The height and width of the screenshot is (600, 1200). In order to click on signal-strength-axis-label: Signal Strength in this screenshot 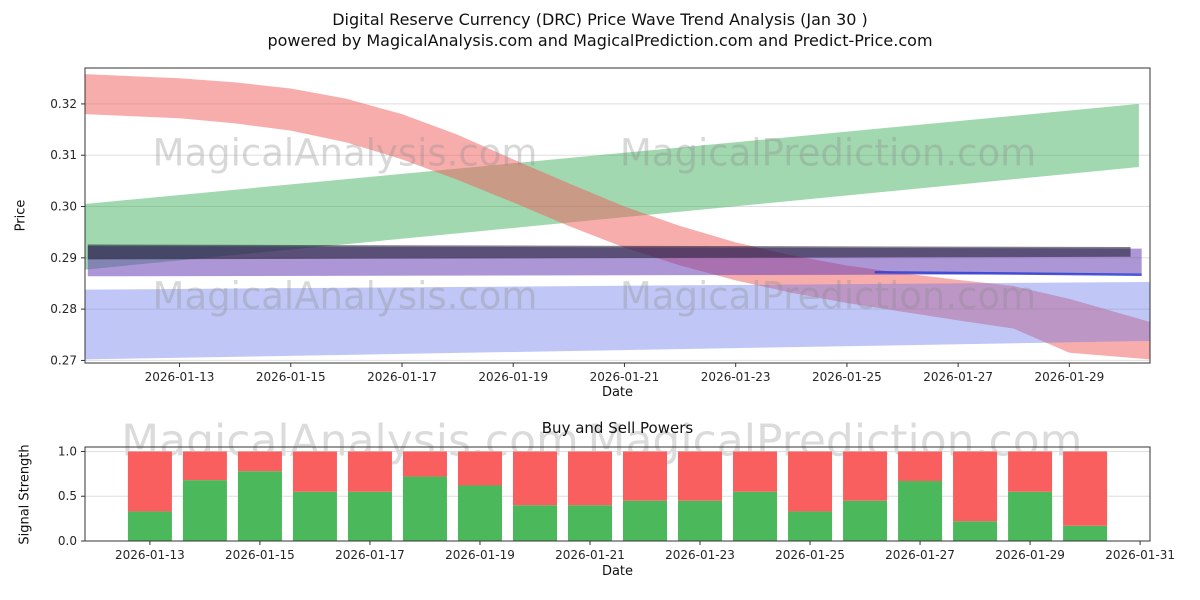, I will do `click(25, 494)`.